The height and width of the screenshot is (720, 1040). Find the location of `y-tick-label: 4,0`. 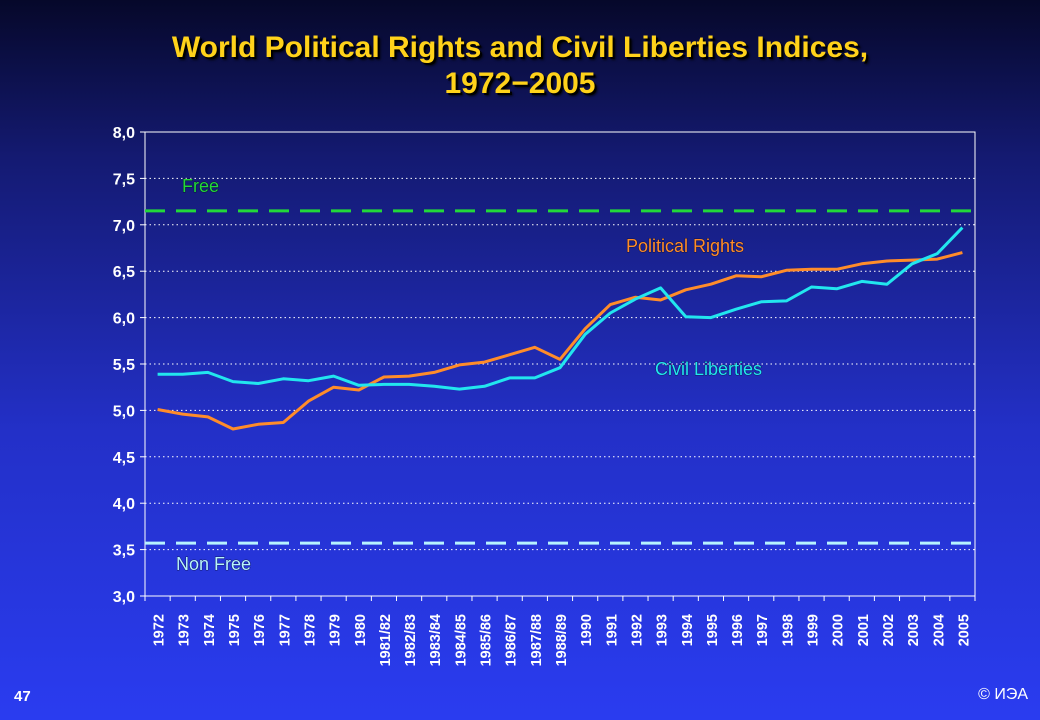

y-tick-label: 4,0 is located at coordinates (124, 504).